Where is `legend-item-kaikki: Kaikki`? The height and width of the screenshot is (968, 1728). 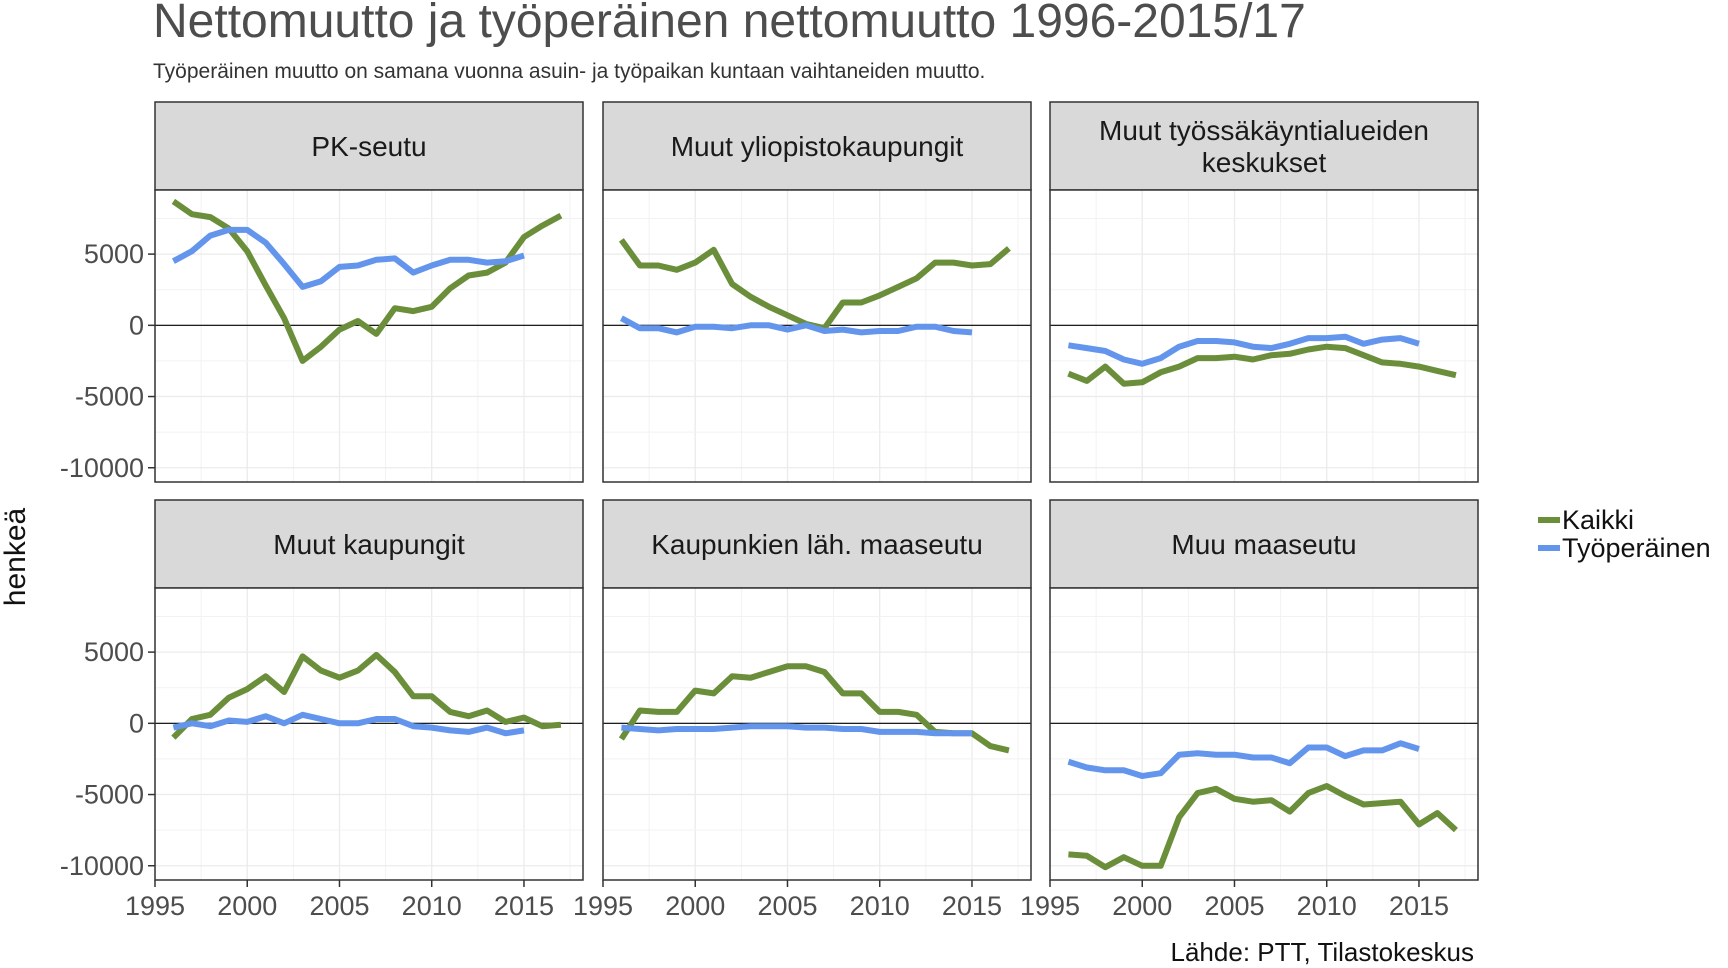 legend-item-kaikki: Kaikki is located at coordinates (1624, 519).